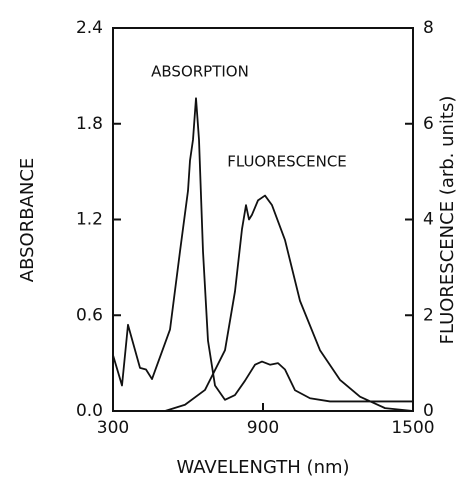  Describe the element at coordinates (428, 220) in the screenshot. I see `y2-tick-label: 4` at that location.